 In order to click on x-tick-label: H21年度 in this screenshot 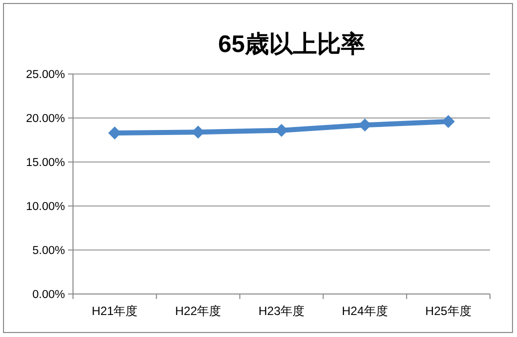, I will do `click(115, 311)`.